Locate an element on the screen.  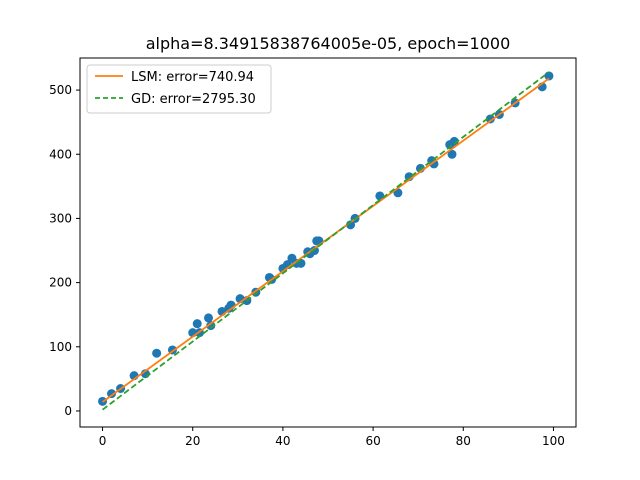
y-tick-label: 0 is located at coordinates (68, 411).